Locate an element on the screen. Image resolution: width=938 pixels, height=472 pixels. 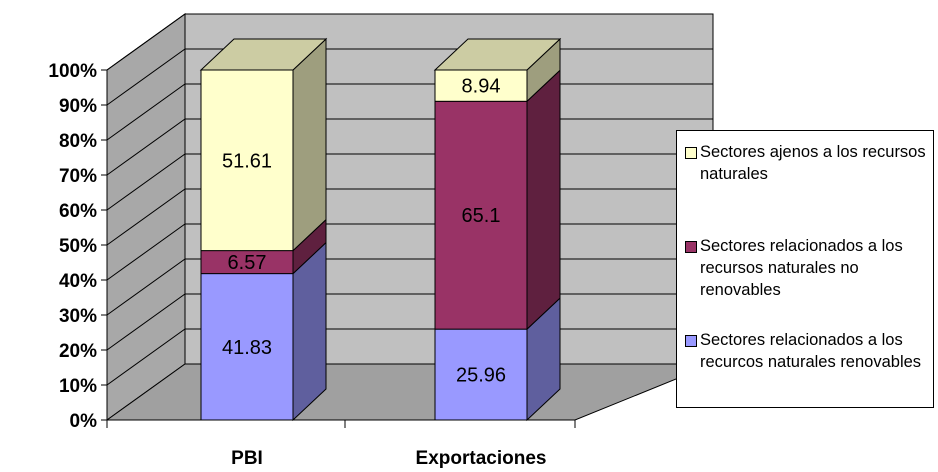
data-label: 8.94 is located at coordinates (481, 87).